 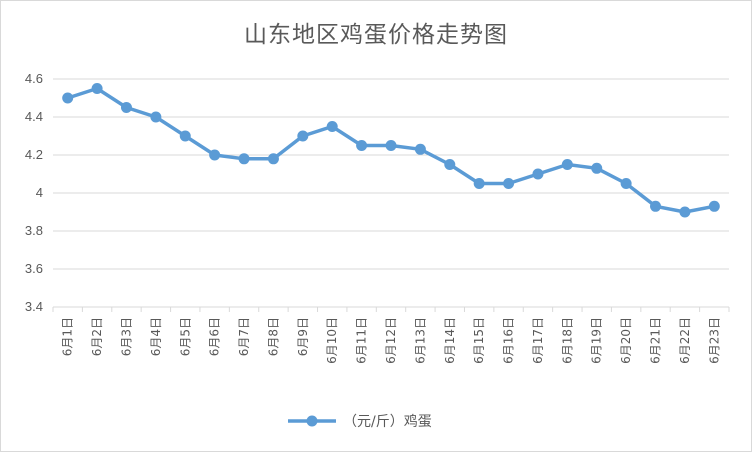 What do you see at coordinates (479, 340) in the screenshot?
I see `x-tick-label: 6月15日` at bounding box center [479, 340].